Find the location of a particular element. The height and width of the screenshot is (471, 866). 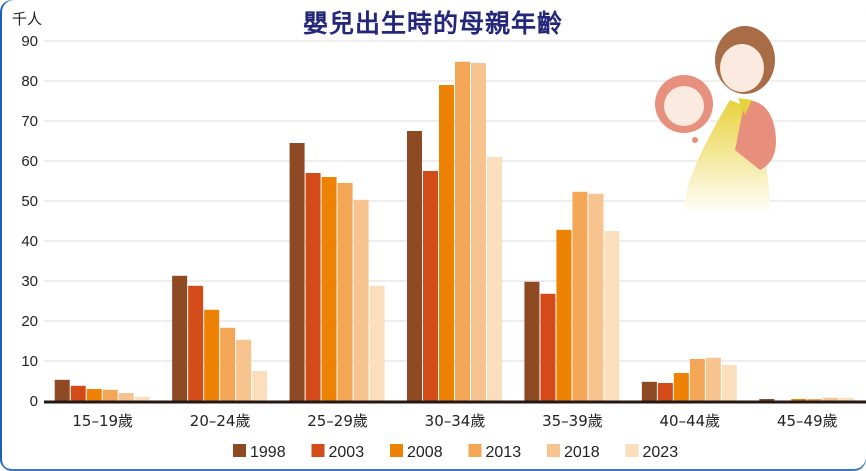

y-tick-label: 90 is located at coordinates (29, 41).